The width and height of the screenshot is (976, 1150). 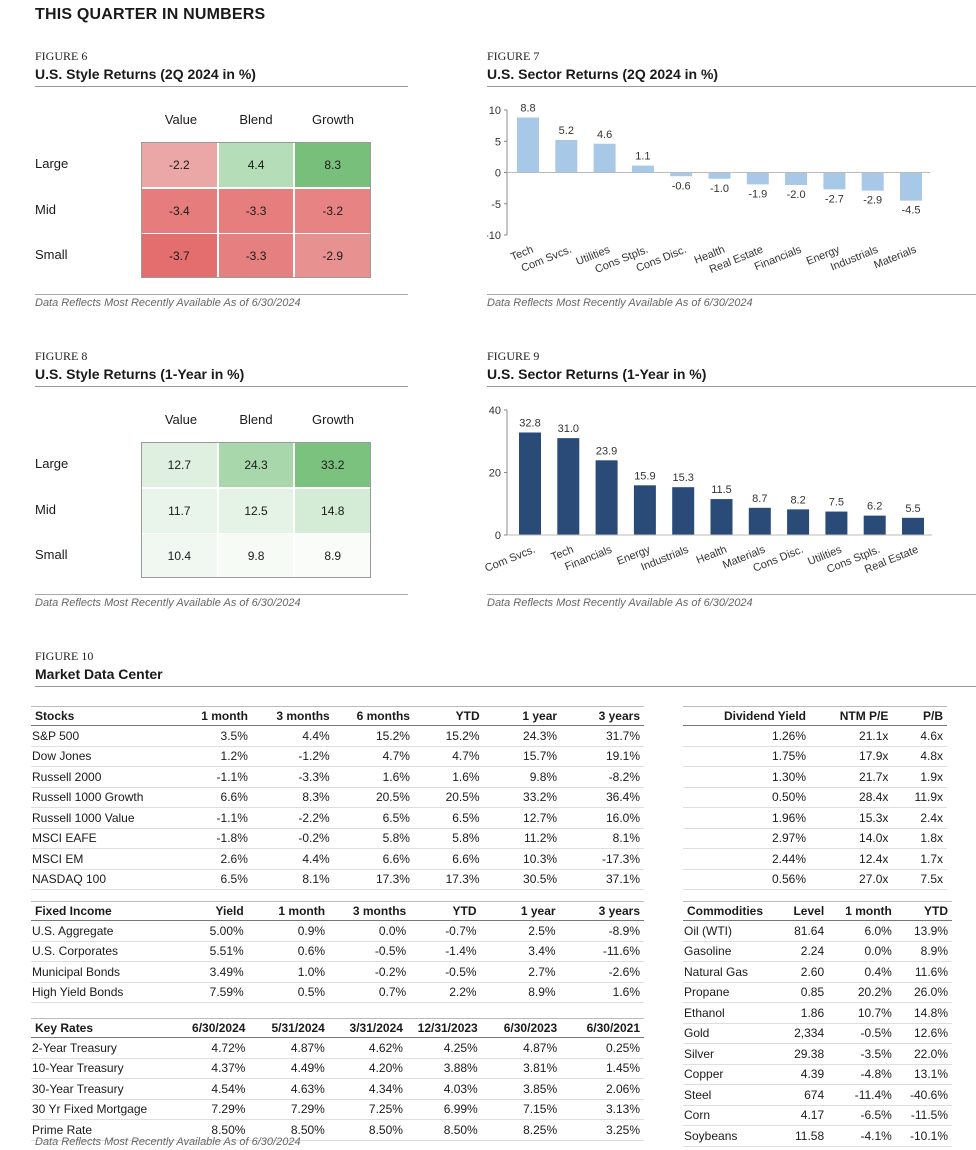 I want to click on y-tick-label: 5, so click(x=498, y=142).